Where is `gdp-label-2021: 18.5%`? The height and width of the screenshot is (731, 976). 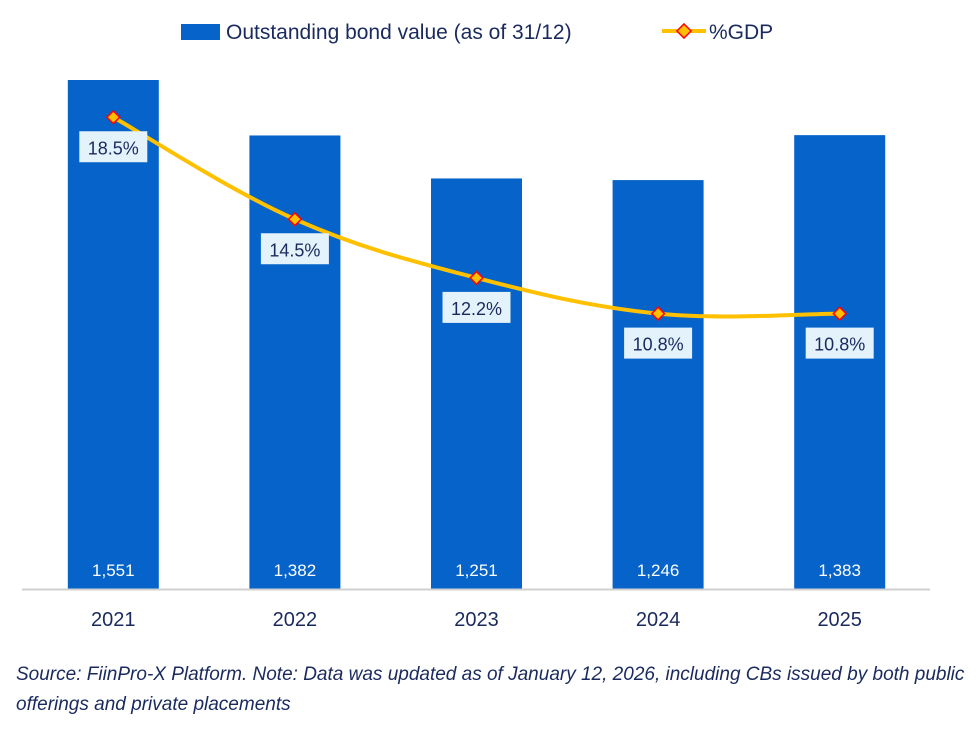
gdp-label-2021: 18.5% is located at coordinates (113, 148).